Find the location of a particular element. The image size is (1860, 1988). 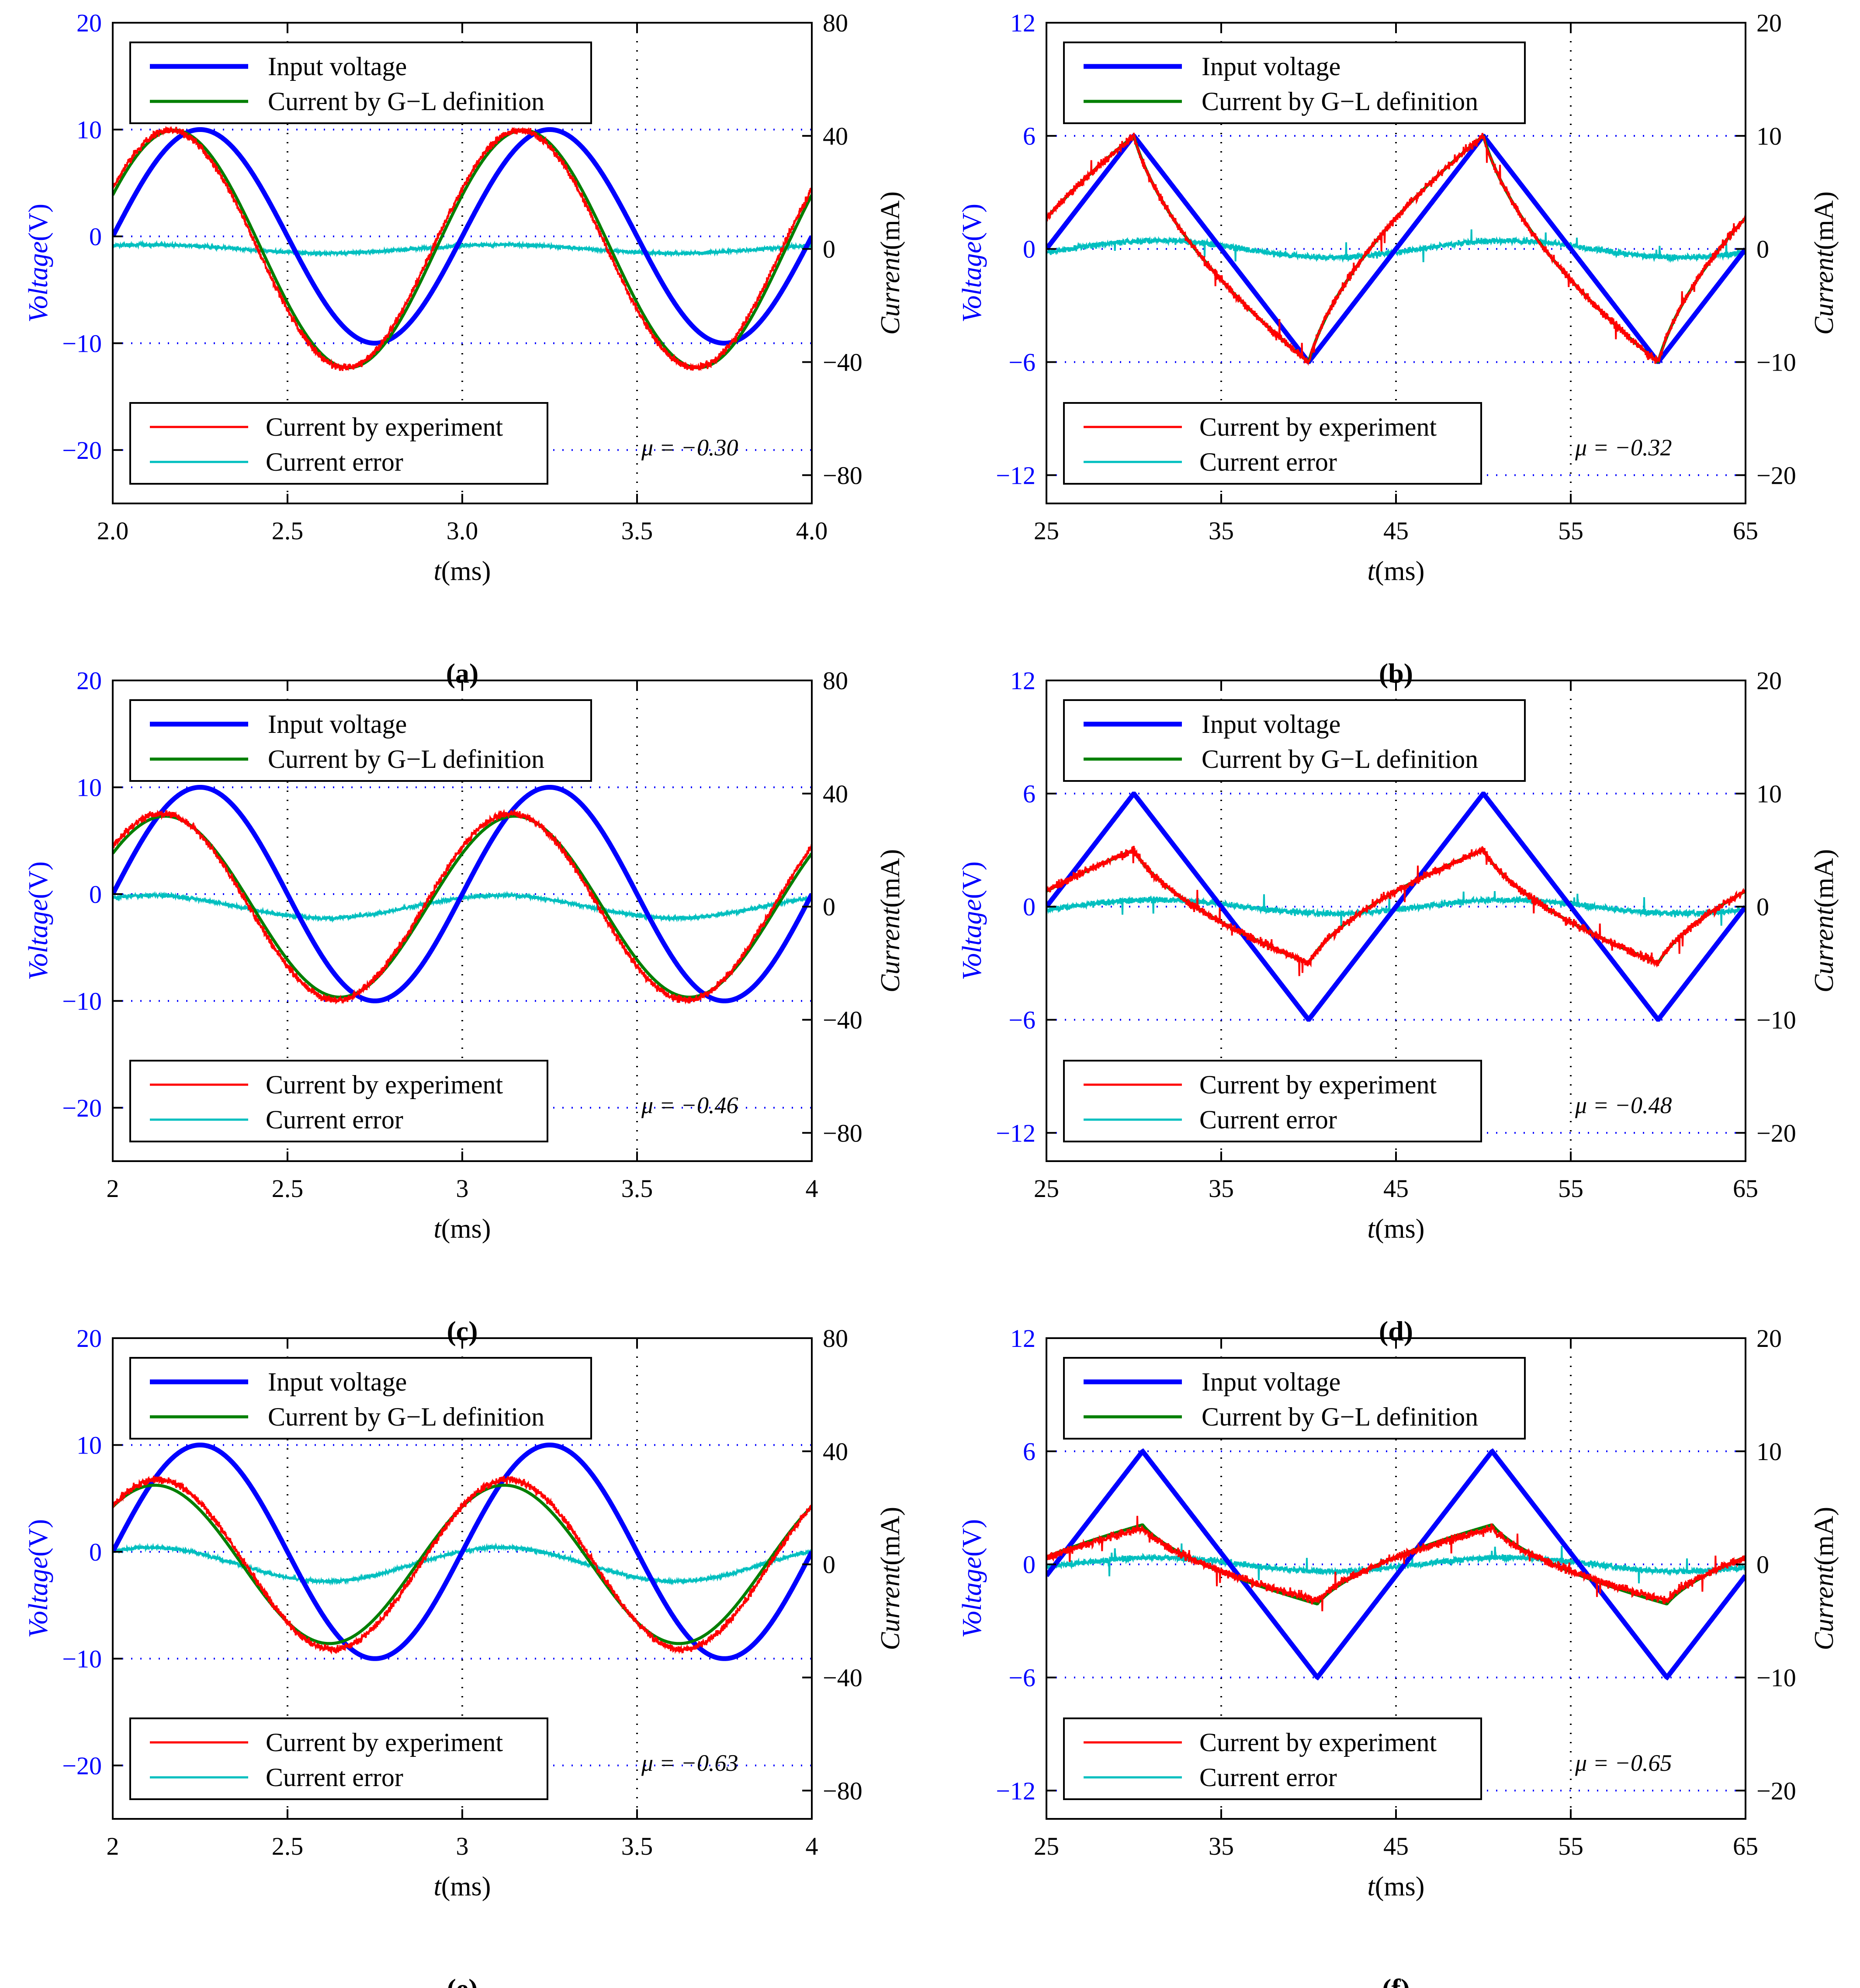

mu-annotation: μ = −0.63 is located at coordinates (689, 1763).